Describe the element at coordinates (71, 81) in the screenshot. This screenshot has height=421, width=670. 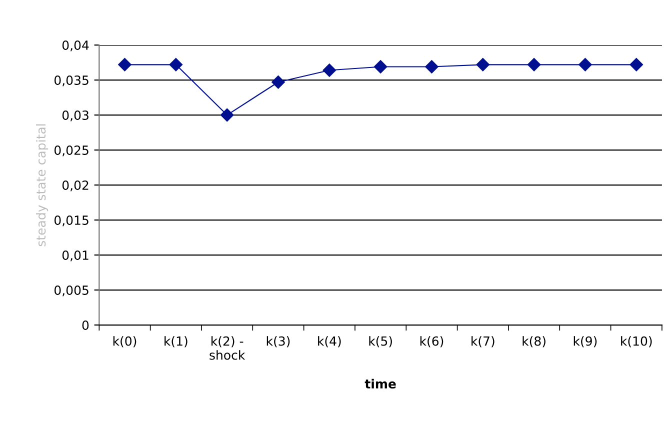
I see `y-tick-label: 0,035` at that location.